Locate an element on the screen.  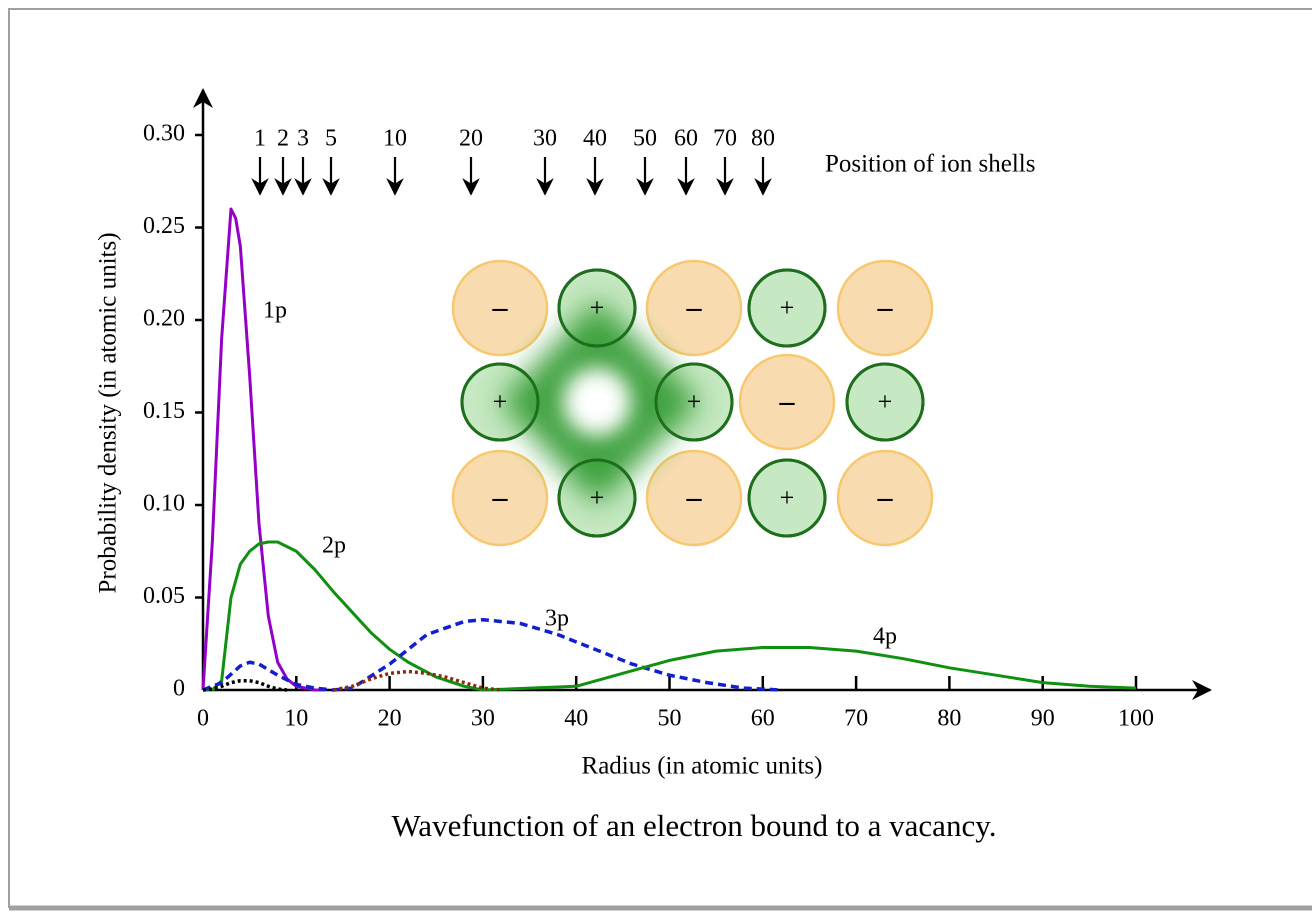
y-tick-label: 0.20 is located at coordinates (164, 319).